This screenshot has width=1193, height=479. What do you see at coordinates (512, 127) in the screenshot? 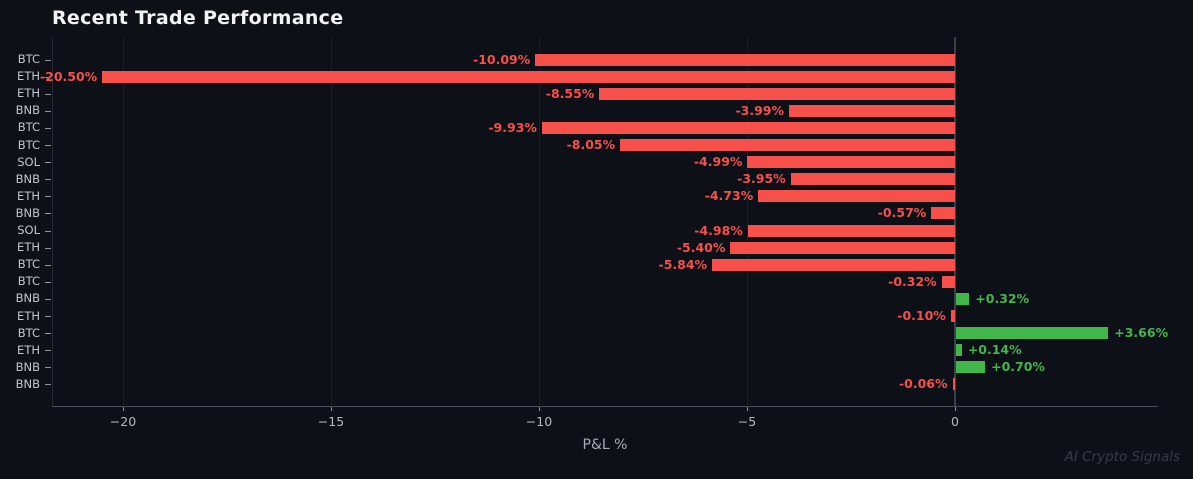
I see `bar-value-label: -9.93%` at bounding box center [512, 127].